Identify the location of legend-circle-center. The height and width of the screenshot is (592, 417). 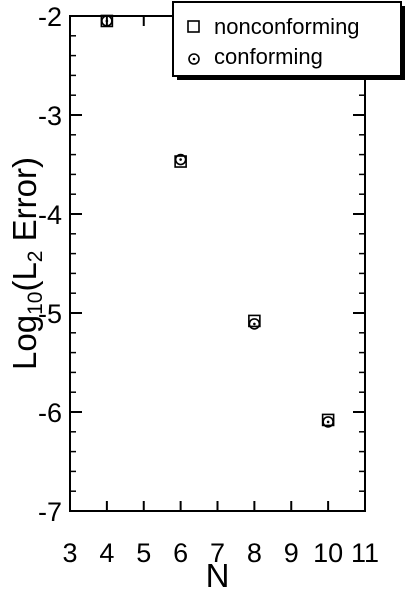
(194, 59).